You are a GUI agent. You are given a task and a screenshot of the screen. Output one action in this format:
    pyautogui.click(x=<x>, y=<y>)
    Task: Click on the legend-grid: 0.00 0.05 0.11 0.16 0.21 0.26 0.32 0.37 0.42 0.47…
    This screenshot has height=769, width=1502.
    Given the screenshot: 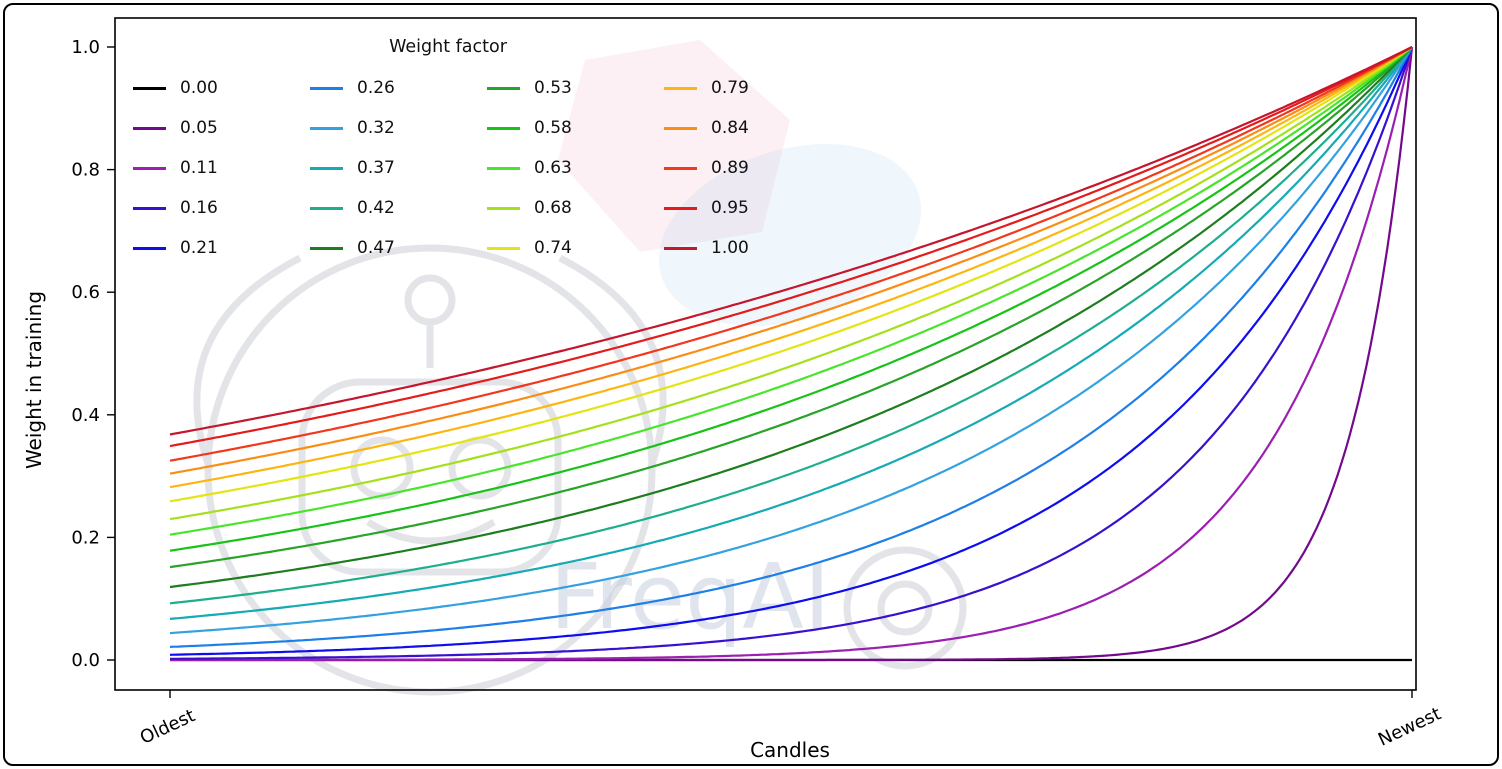 What is the action you would take?
    pyautogui.click(x=487, y=168)
    